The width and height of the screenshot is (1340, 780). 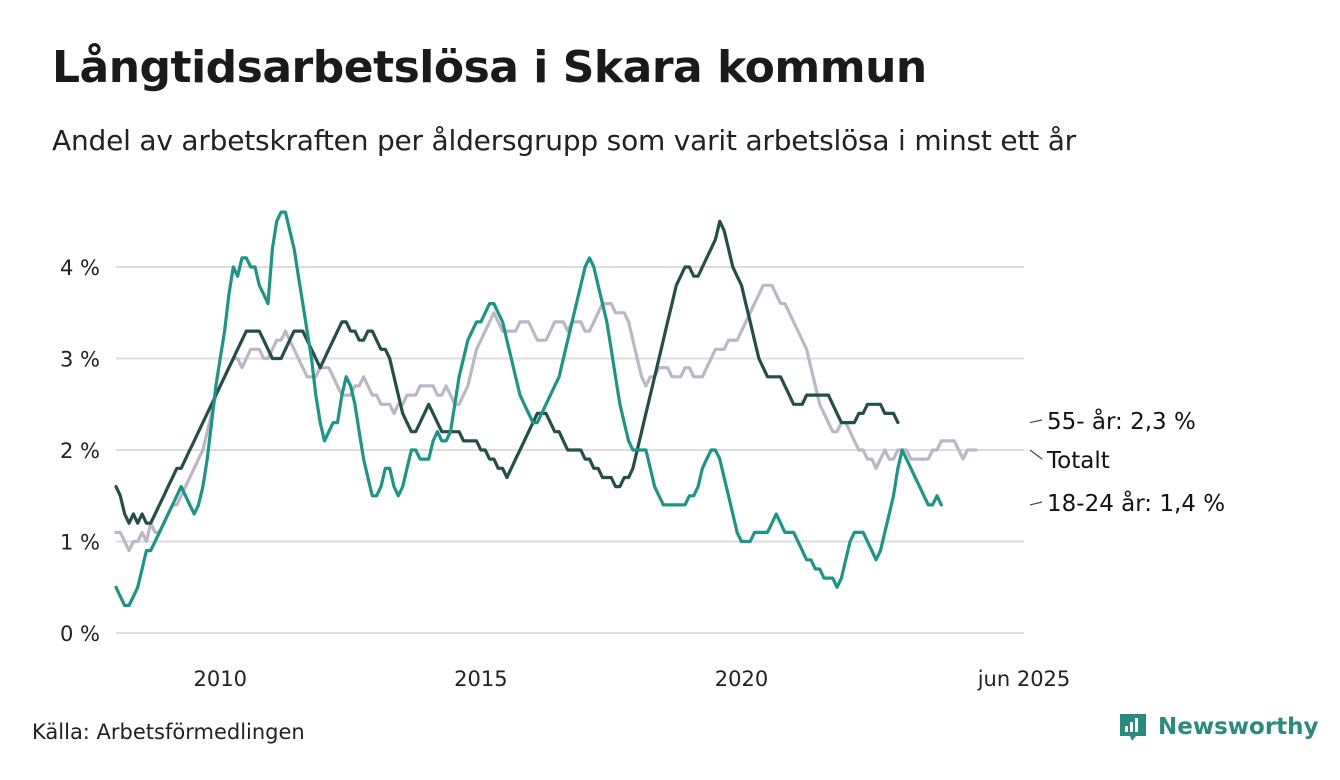 What do you see at coordinates (1136, 503) in the screenshot?
I see `end-label-age18: 18-24 år: 1,4 %` at bounding box center [1136, 503].